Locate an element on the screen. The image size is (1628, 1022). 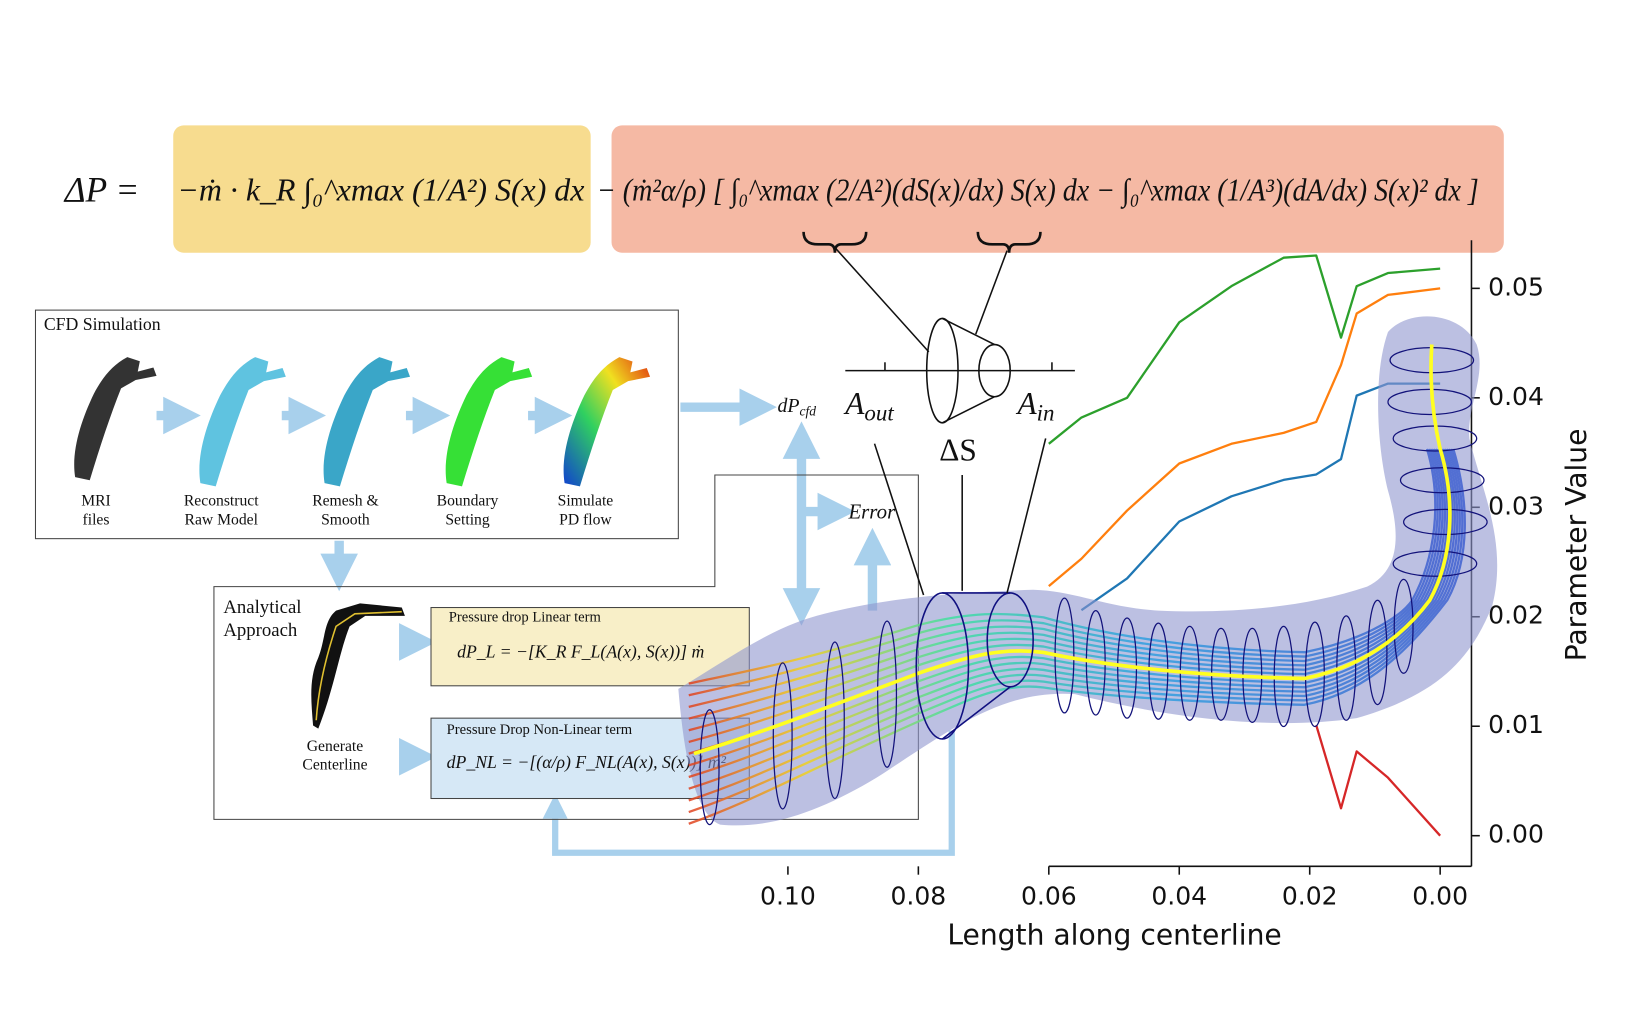
step-label: Boundary is located at coordinates (468, 501).